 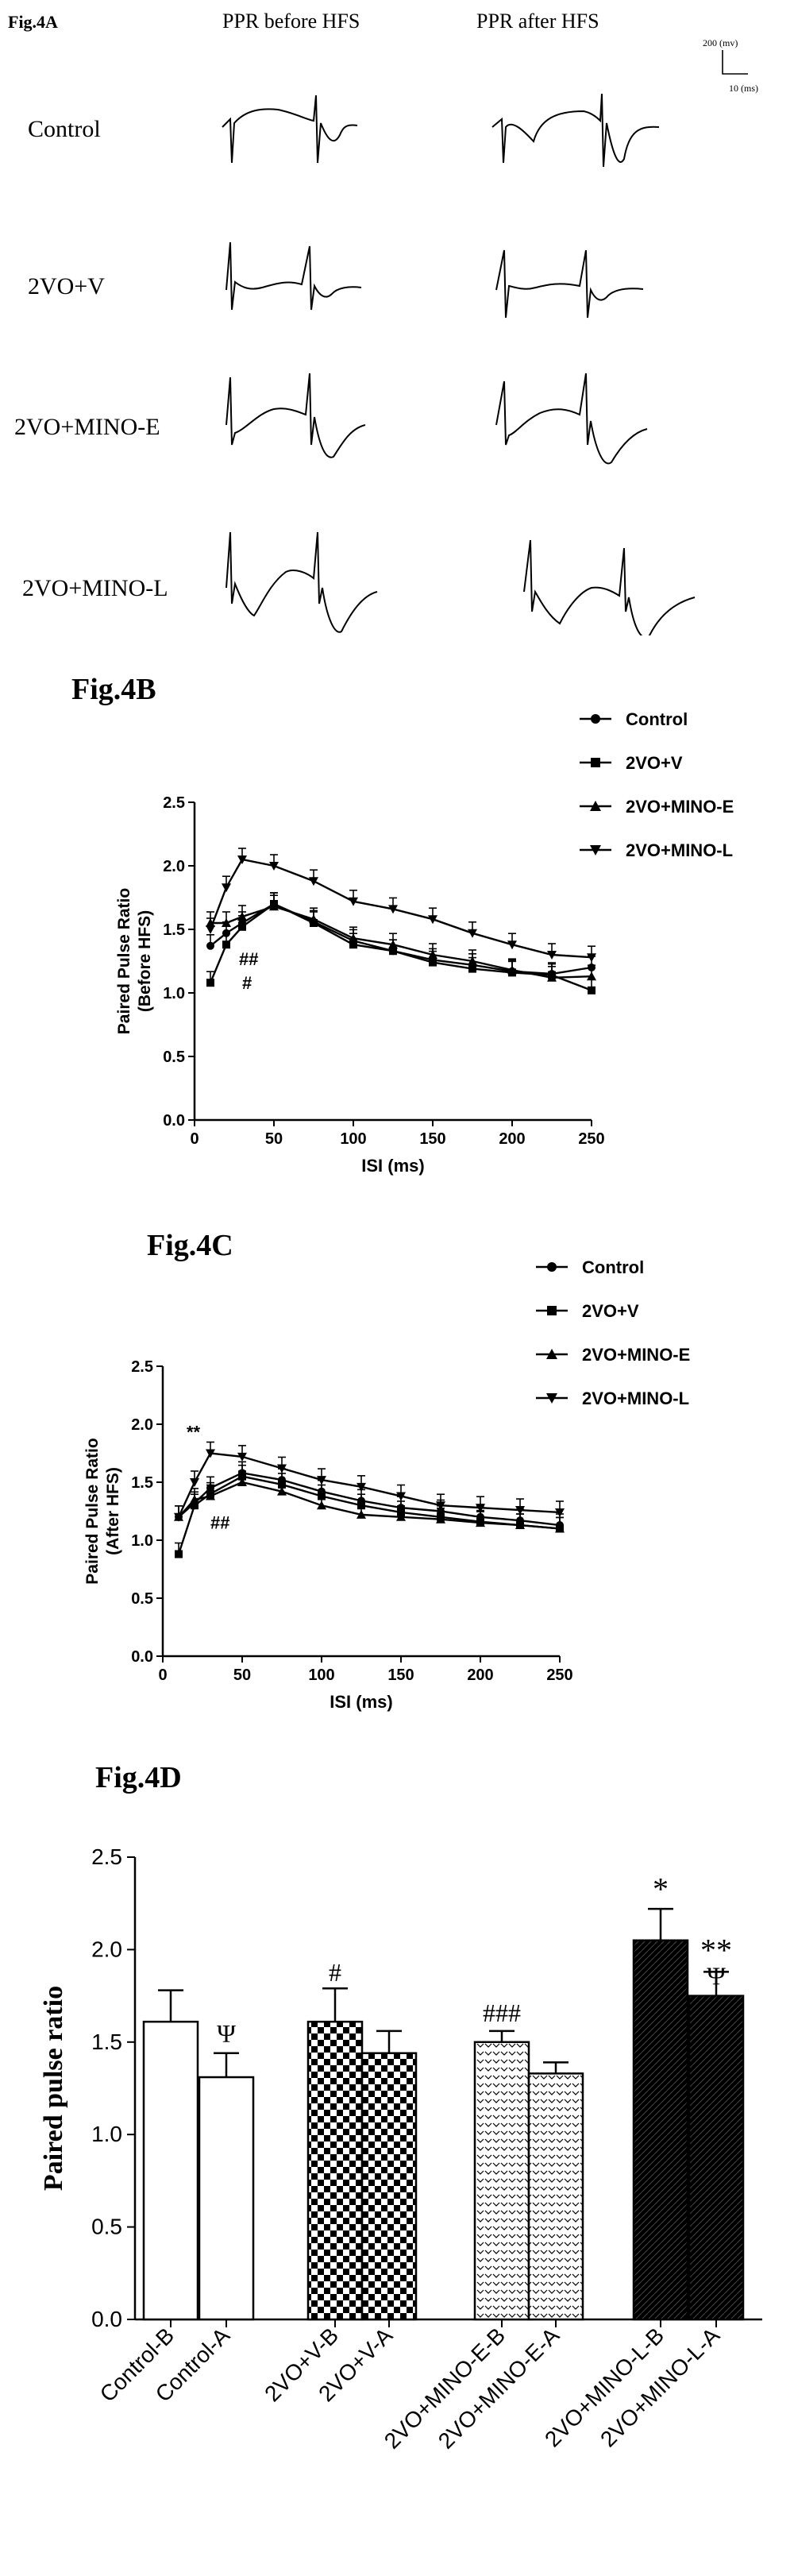 What do you see at coordinates (609, 587) in the screenshot?
I see `trace-2vo-mino-l-after` at bounding box center [609, 587].